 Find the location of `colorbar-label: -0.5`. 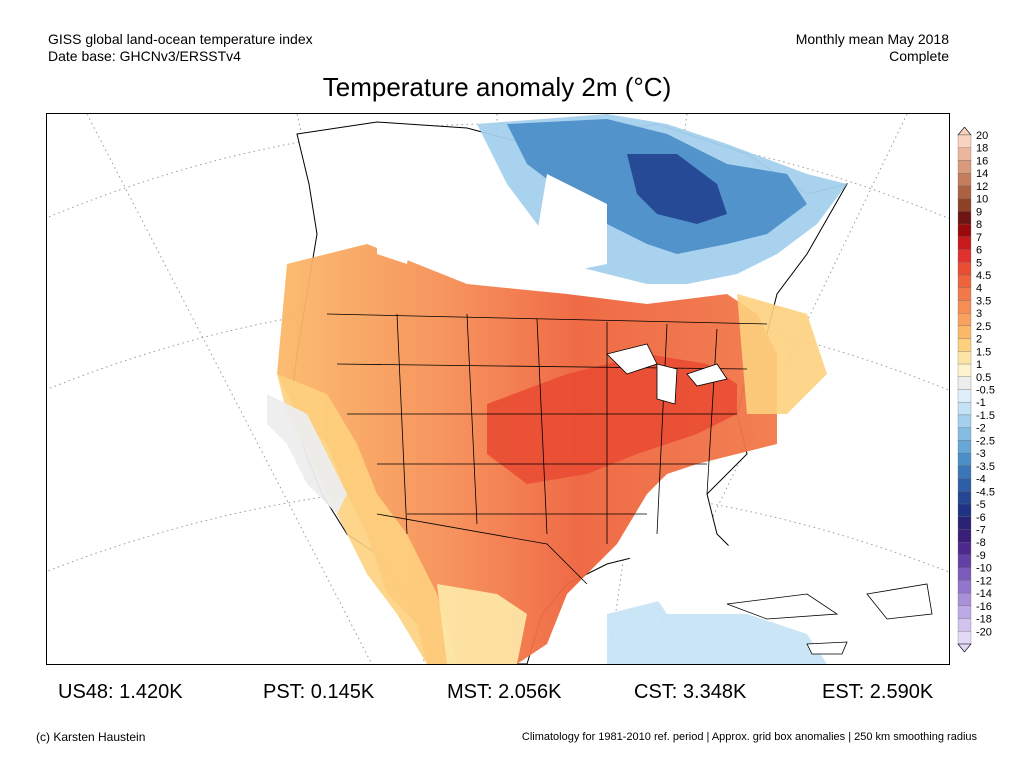

colorbar-label: -0.5 is located at coordinates (985, 391).